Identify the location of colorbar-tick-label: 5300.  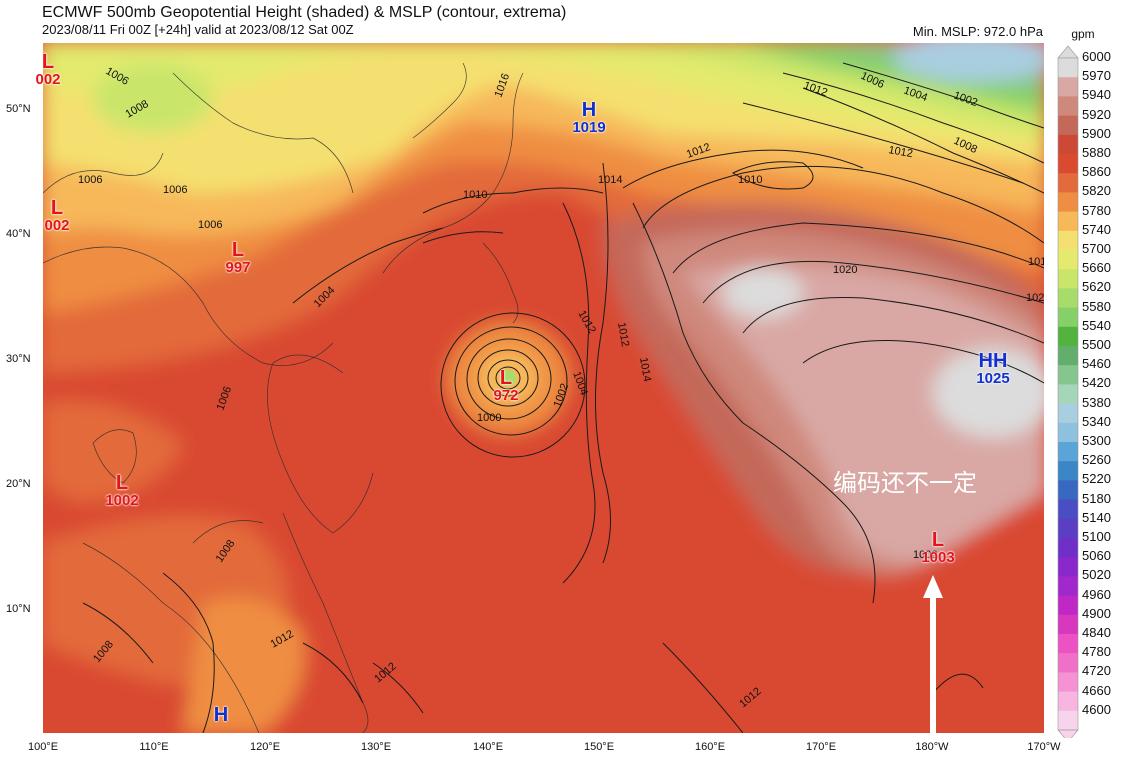
(1096, 440).